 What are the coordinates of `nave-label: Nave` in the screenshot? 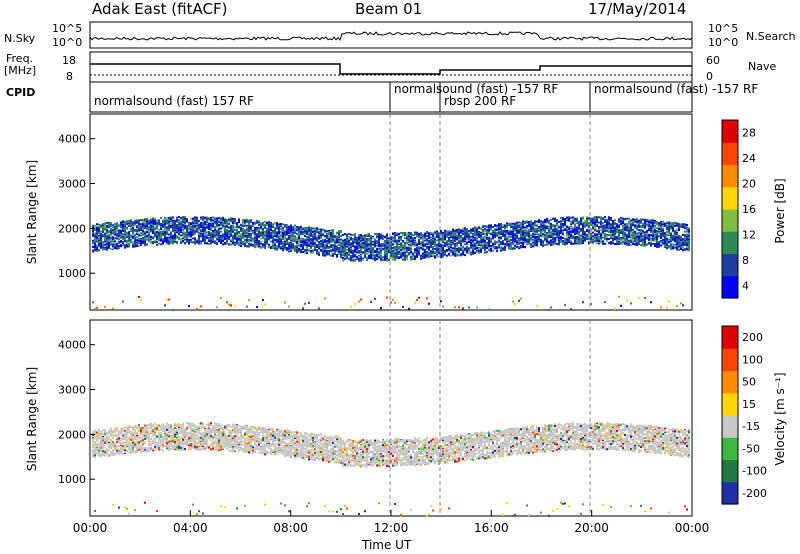 It's located at (762, 66).